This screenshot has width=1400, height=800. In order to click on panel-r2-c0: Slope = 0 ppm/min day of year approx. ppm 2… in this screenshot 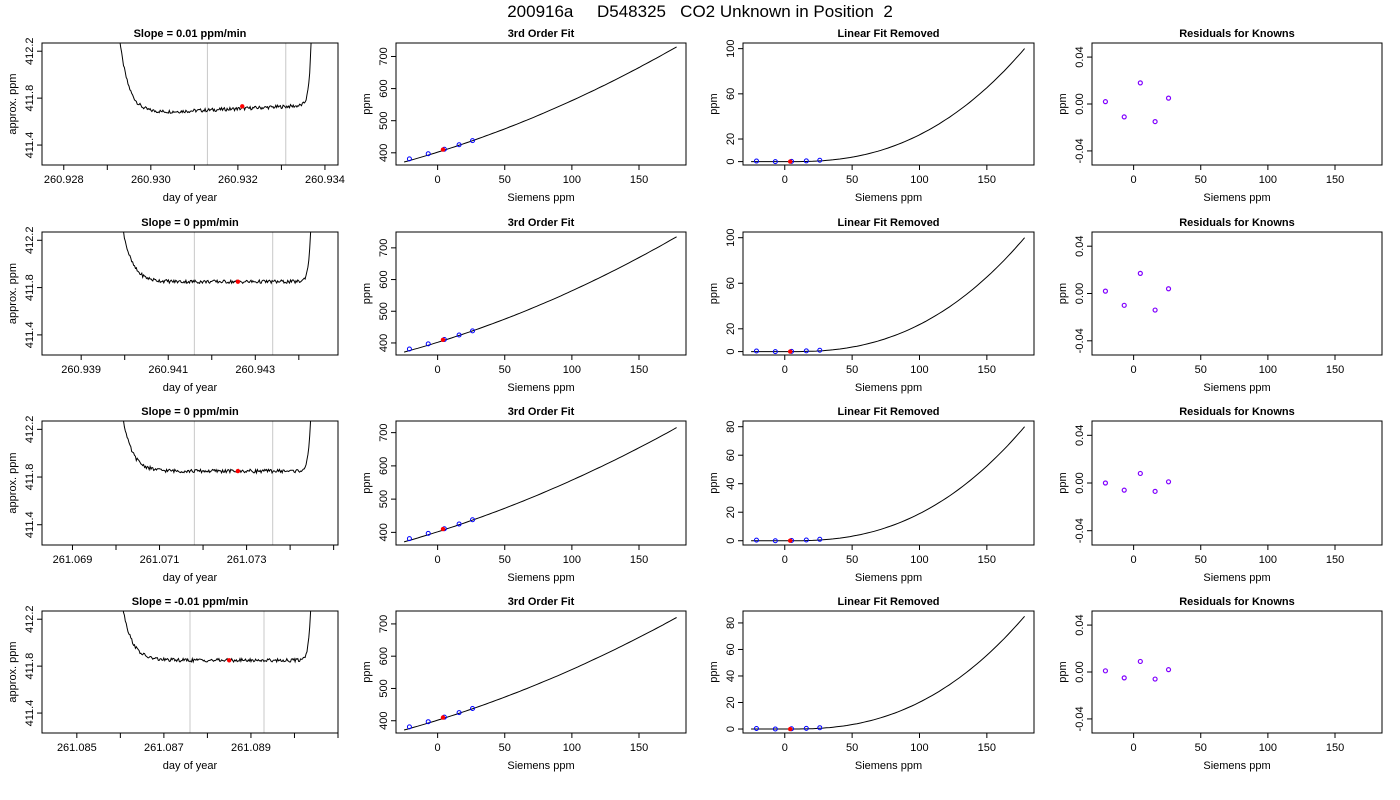, I will do `click(173, 495)`.